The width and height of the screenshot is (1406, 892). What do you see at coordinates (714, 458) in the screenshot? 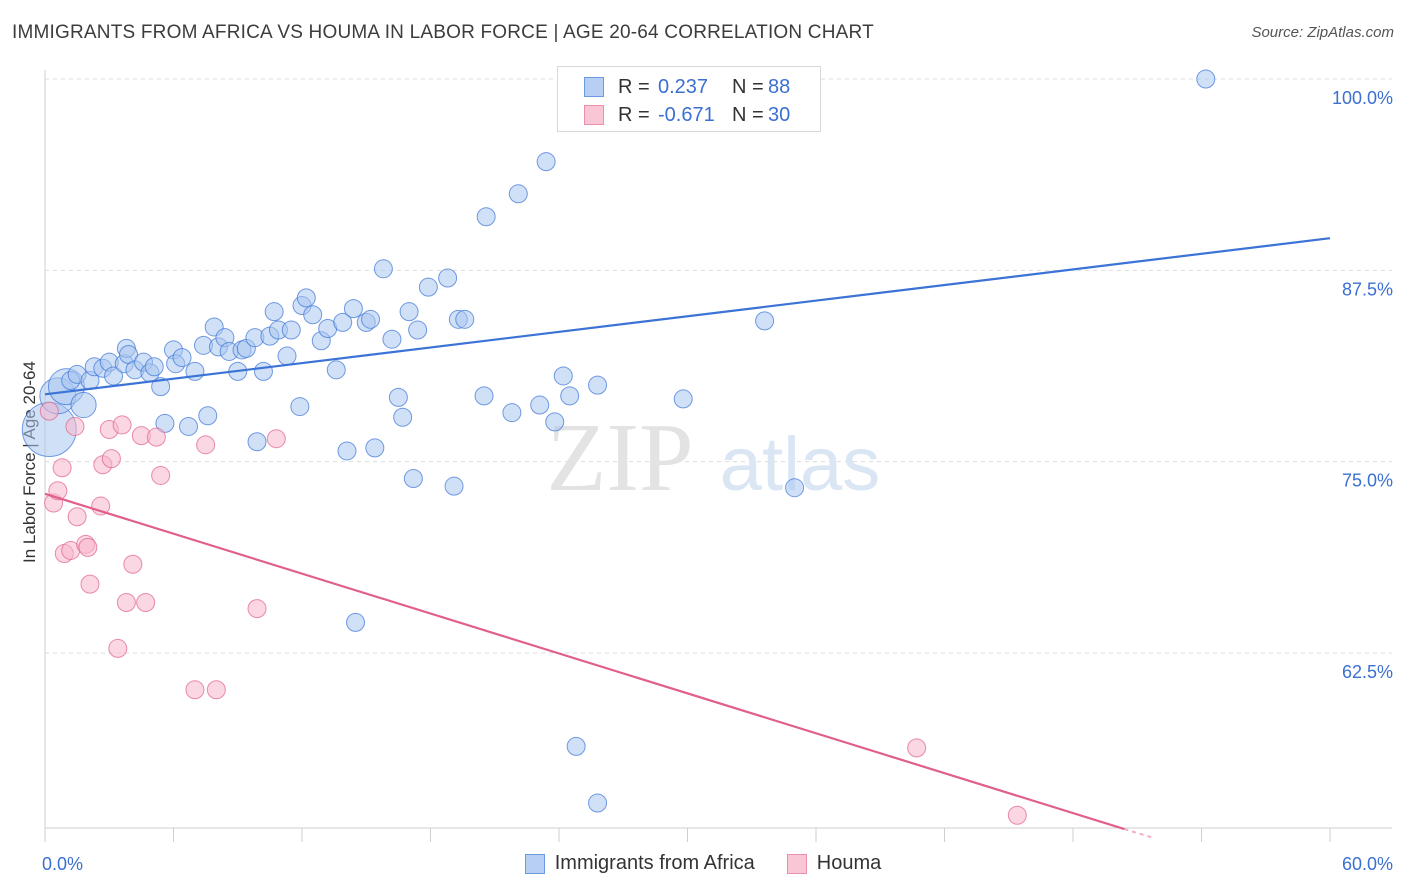
I see `watermark: ZIP atlas` at bounding box center [714, 458].